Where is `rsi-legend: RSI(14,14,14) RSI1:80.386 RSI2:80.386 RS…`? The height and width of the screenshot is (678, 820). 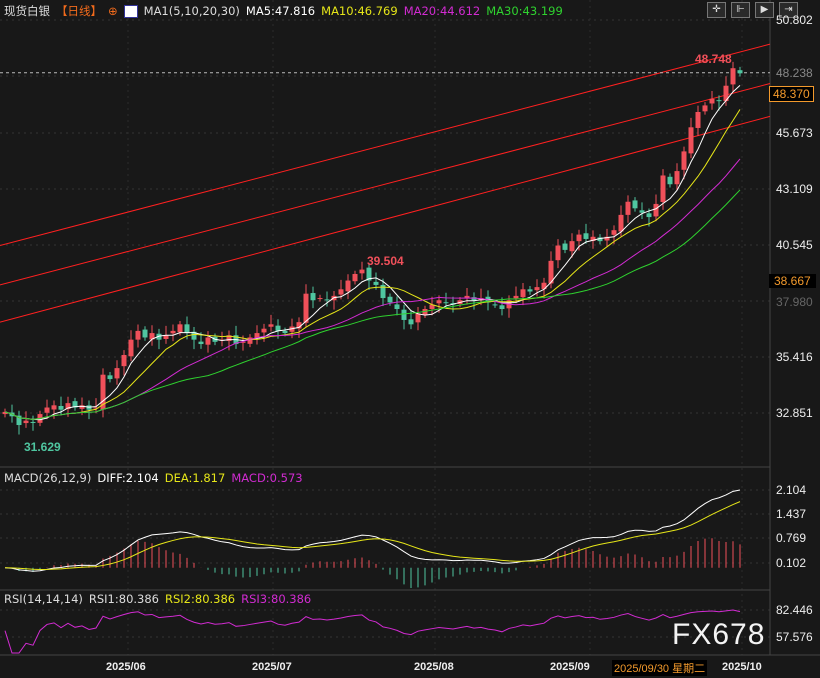
rsi-legend: RSI(14,14,14) RSI1:80.386 RSI2:80.386 RS… is located at coordinates (157, 599).